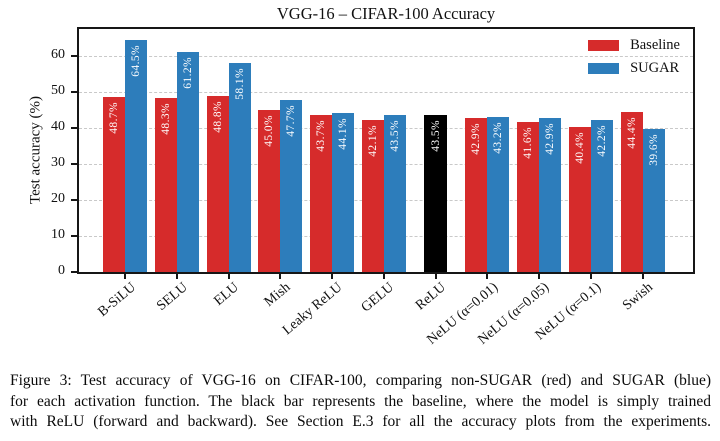  What do you see at coordinates (476, 194) in the screenshot?
I see `bar-baseline-nelu-0-01: 42.9%` at bounding box center [476, 194].